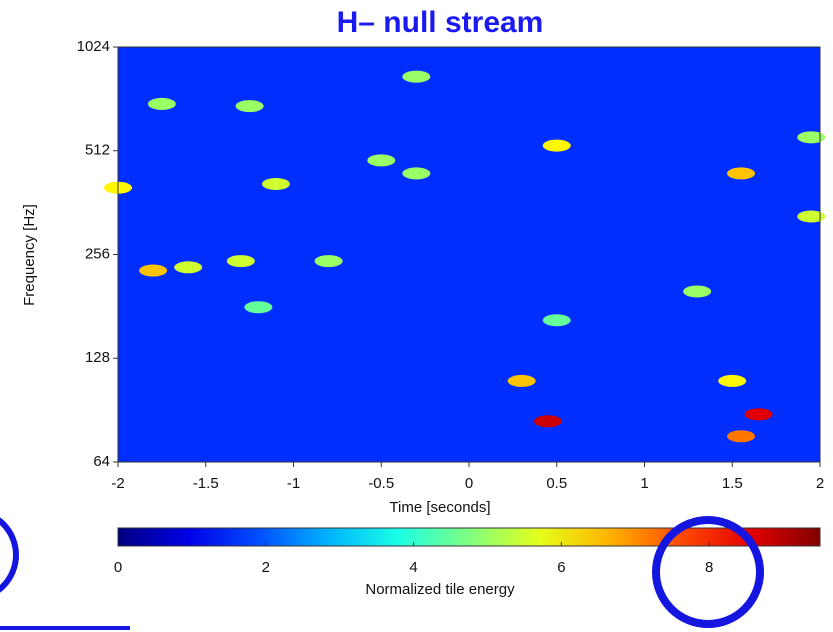  I want to click on x-tick-label: -1, so click(293, 483).